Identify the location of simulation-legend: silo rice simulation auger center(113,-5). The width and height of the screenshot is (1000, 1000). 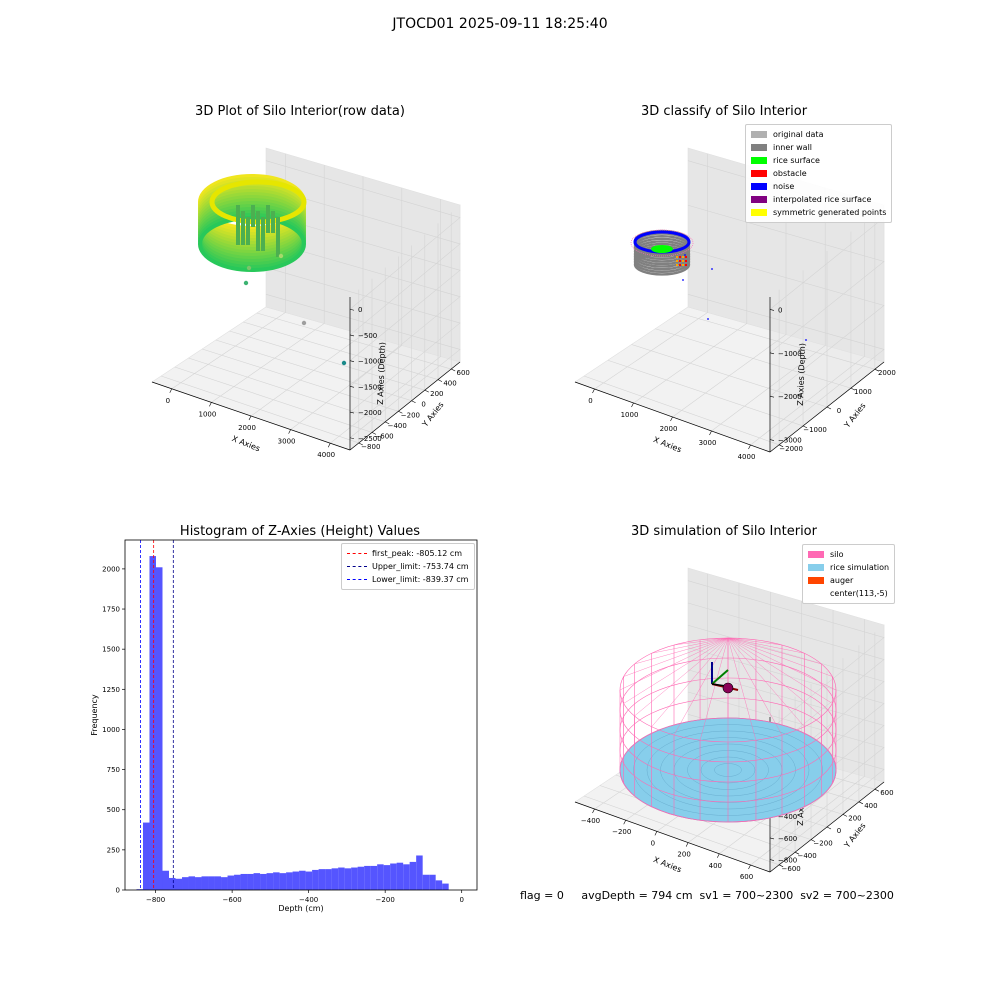
(849, 574).